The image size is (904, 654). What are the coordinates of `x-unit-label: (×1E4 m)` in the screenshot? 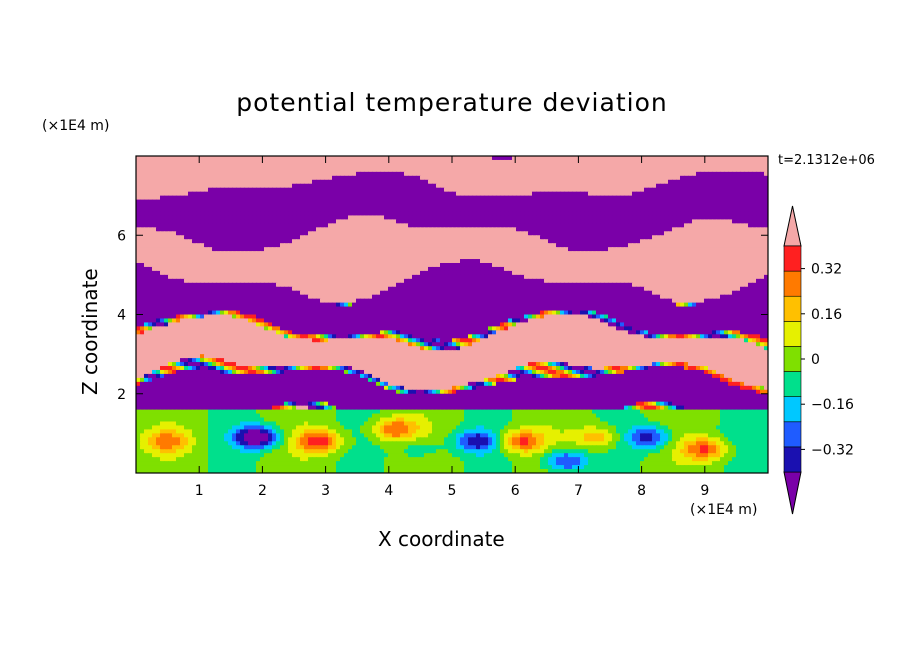 It's located at (724, 510).